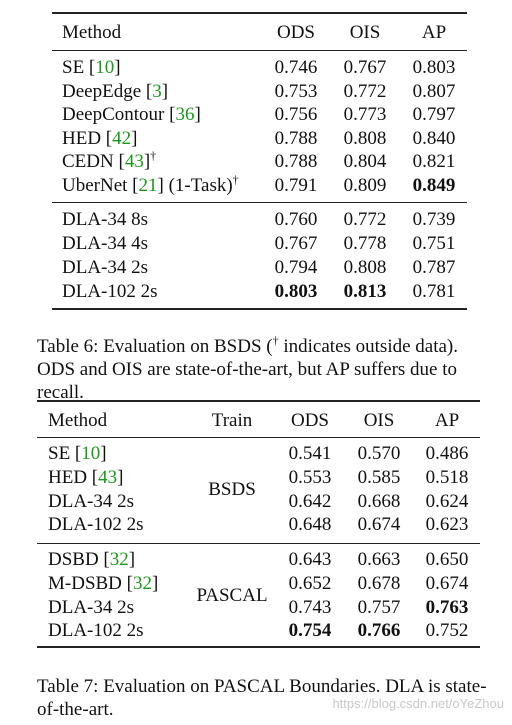 Image resolution: width=512 pixels, height=725 pixels. Describe the element at coordinates (232, 595) in the screenshot. I see `train-label: PASCAL` at that location.